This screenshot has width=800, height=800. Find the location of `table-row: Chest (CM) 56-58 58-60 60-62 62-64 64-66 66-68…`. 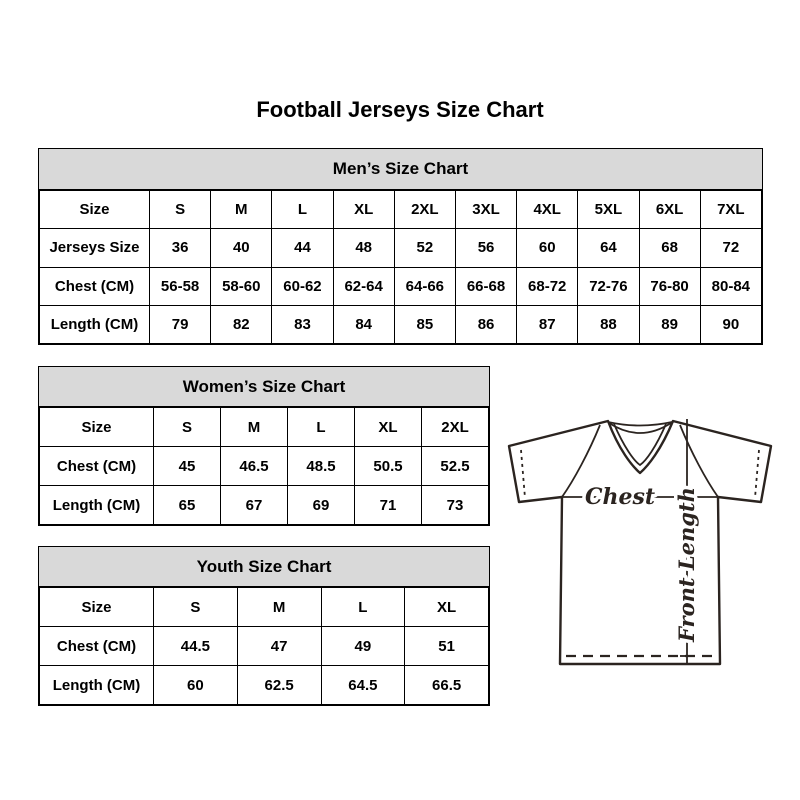

table-row: Chest (CM) 56-58 58-60 60-62 62-64 64-66 66-68… is located at coordinates (401, 286).